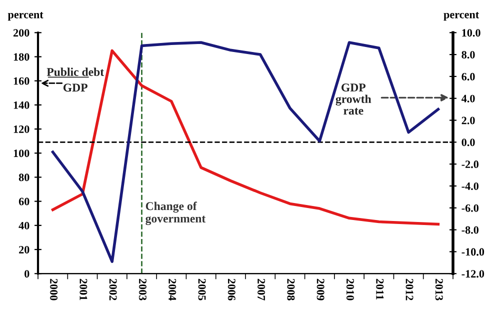 This screenshot has width=500, height=320. Describe the element at coordinates (462, 16) in the screenshot. I see `y2-axis-title: percent` at that location.